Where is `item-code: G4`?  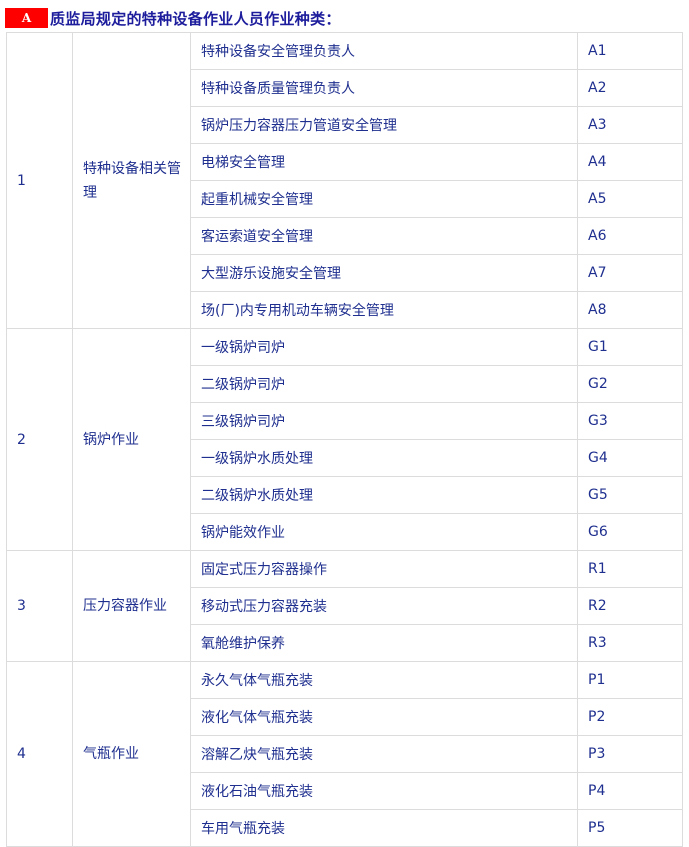
item-code: G4 is located at coordinates (630, 458).